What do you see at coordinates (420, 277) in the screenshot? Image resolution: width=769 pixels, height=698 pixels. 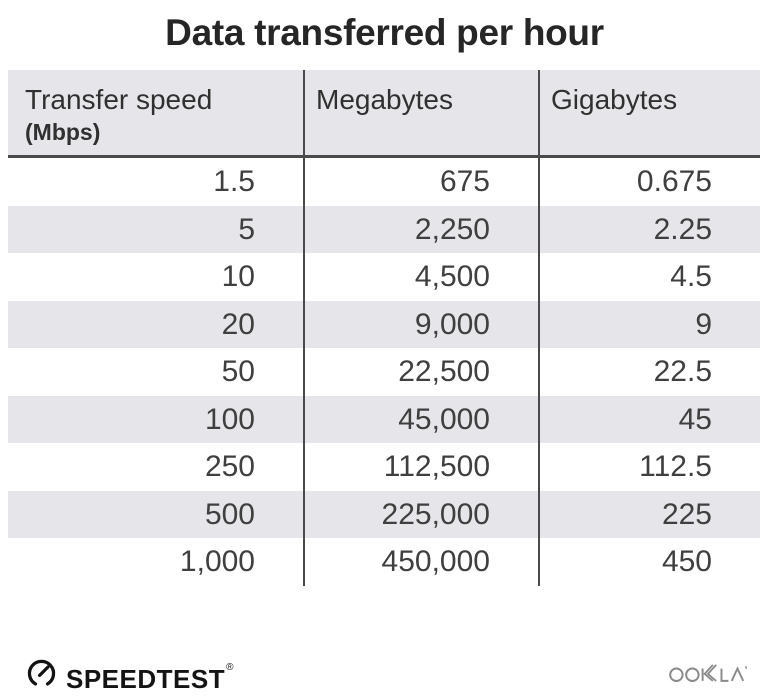 I see `cell-megabytes: 4,500` at bounding box center [420, 277].